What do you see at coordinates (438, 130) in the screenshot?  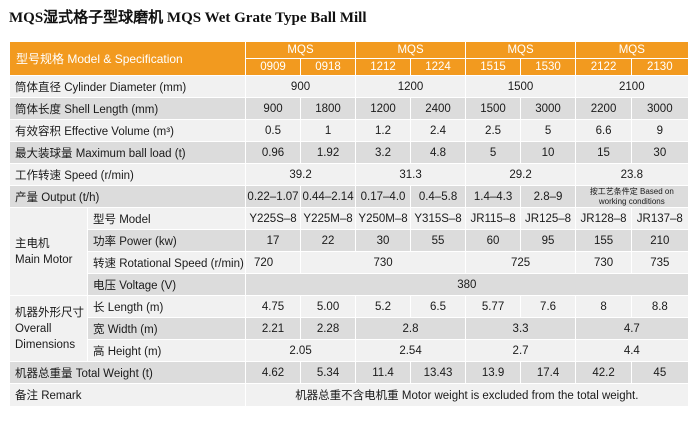 I see `cell: 2.4` at bounding box center [438, 130].